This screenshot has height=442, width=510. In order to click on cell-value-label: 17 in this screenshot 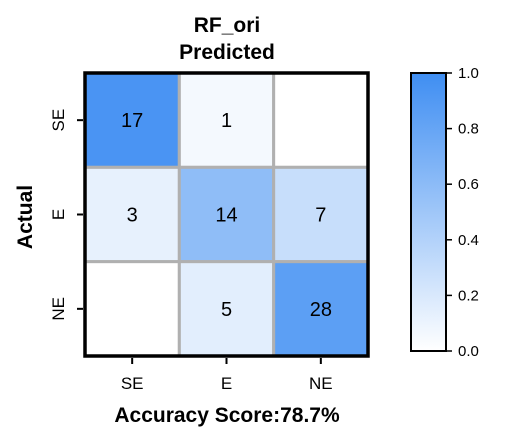, I will do `click(132, 121)`.